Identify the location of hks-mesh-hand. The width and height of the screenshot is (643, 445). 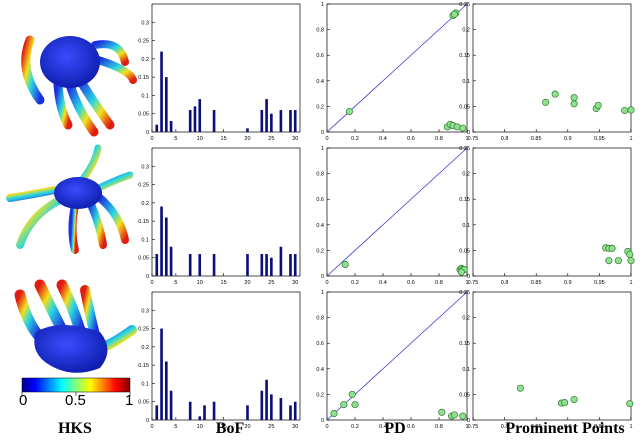
(75, 326).